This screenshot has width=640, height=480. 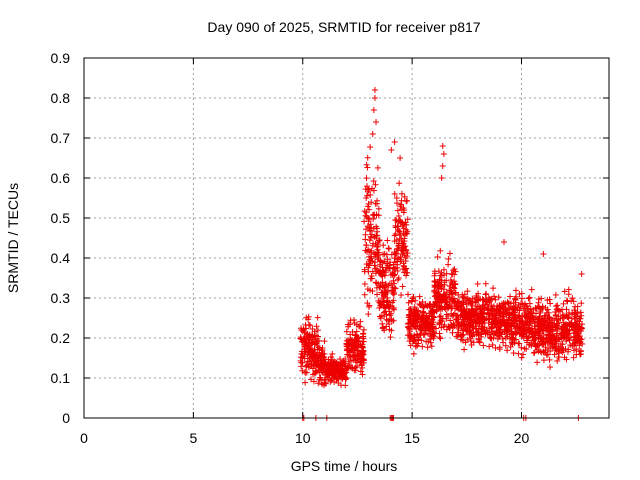 I want to click on x-tick-label: 15, so click(x=412, y=438).